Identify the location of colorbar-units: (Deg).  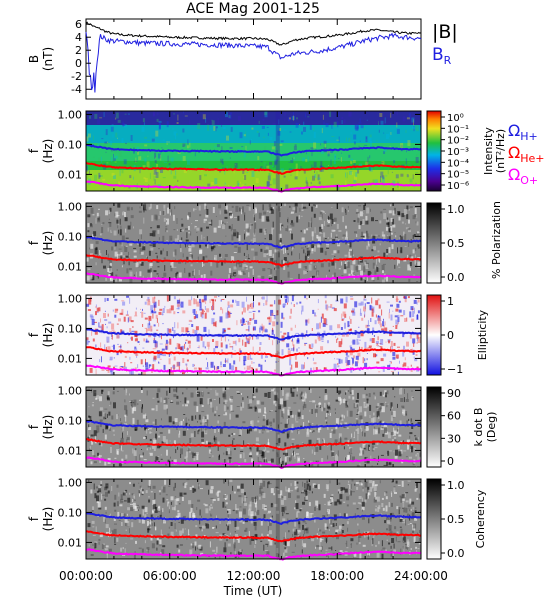
(491, 427).